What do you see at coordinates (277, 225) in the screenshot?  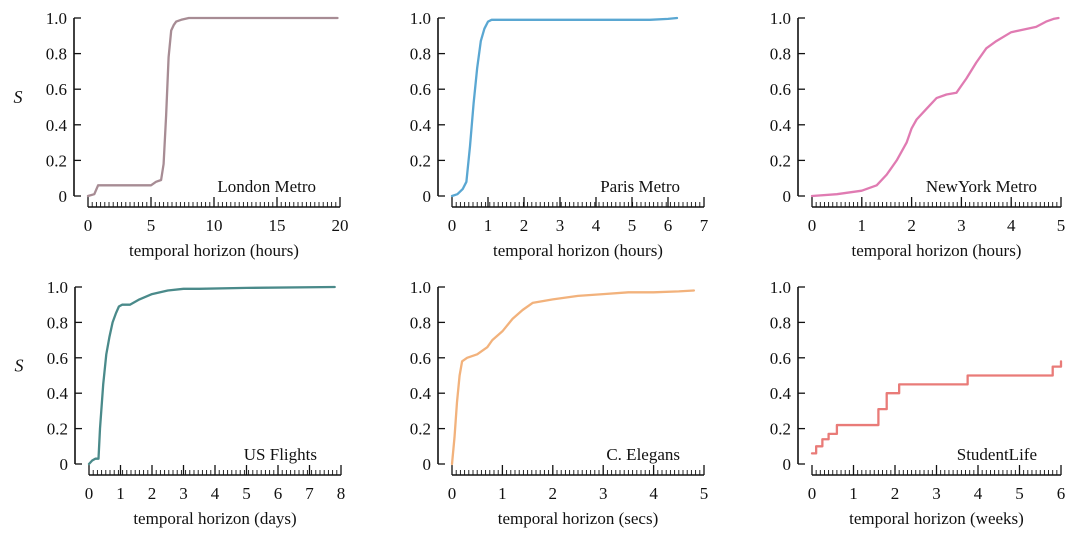 I see `x-tick-label: 15` at bounding box center [277, 225].